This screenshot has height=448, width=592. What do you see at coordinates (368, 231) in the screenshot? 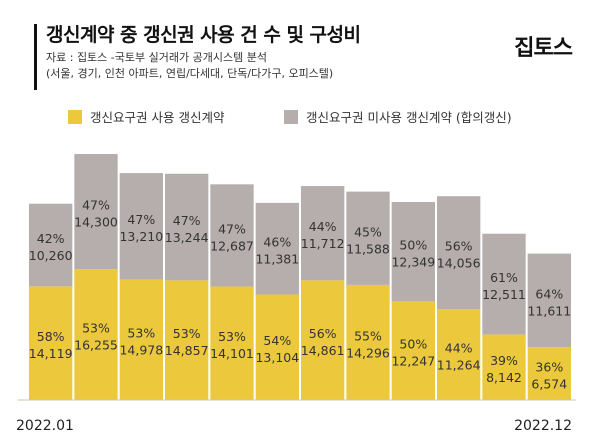
I see `label-unused-percent-8: 45%` at bounding box center [368, 231].